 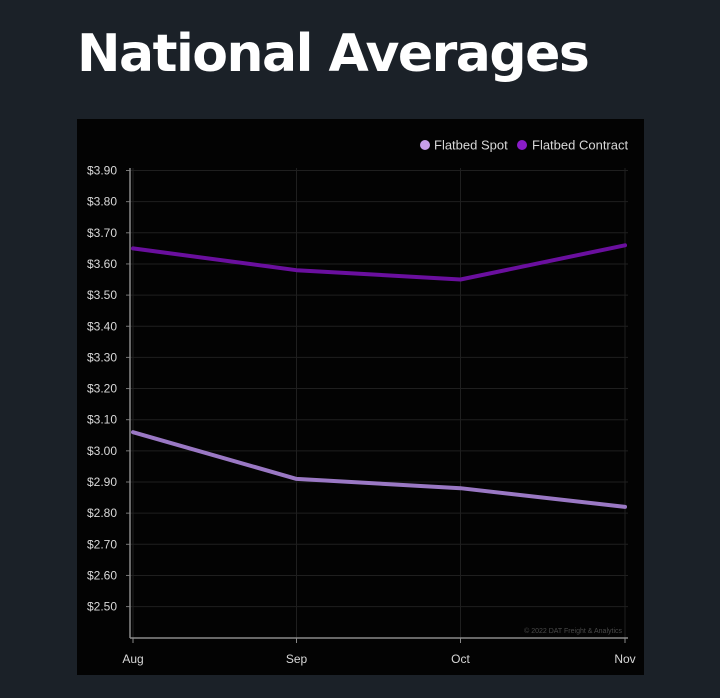 What do you see at coordinates (102, 451) in the screenshot?
I see `y-tick-label: $3.00` at bounding box center [102, 451].